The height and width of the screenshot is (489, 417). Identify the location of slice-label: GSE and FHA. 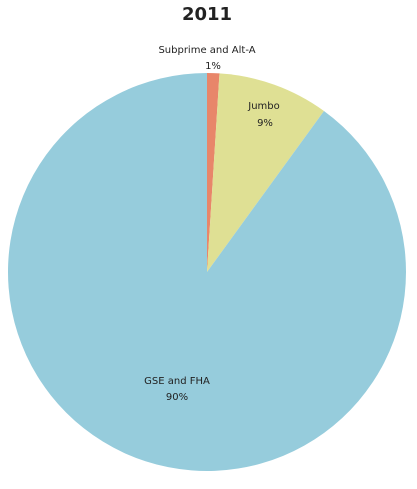
(177, 381).